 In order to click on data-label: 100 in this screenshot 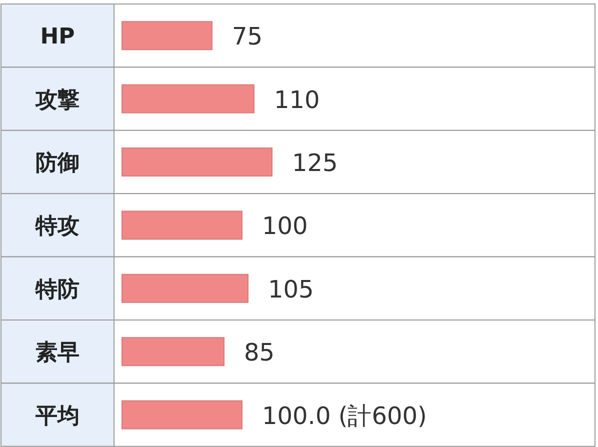, I will do `click(285, 226)`.